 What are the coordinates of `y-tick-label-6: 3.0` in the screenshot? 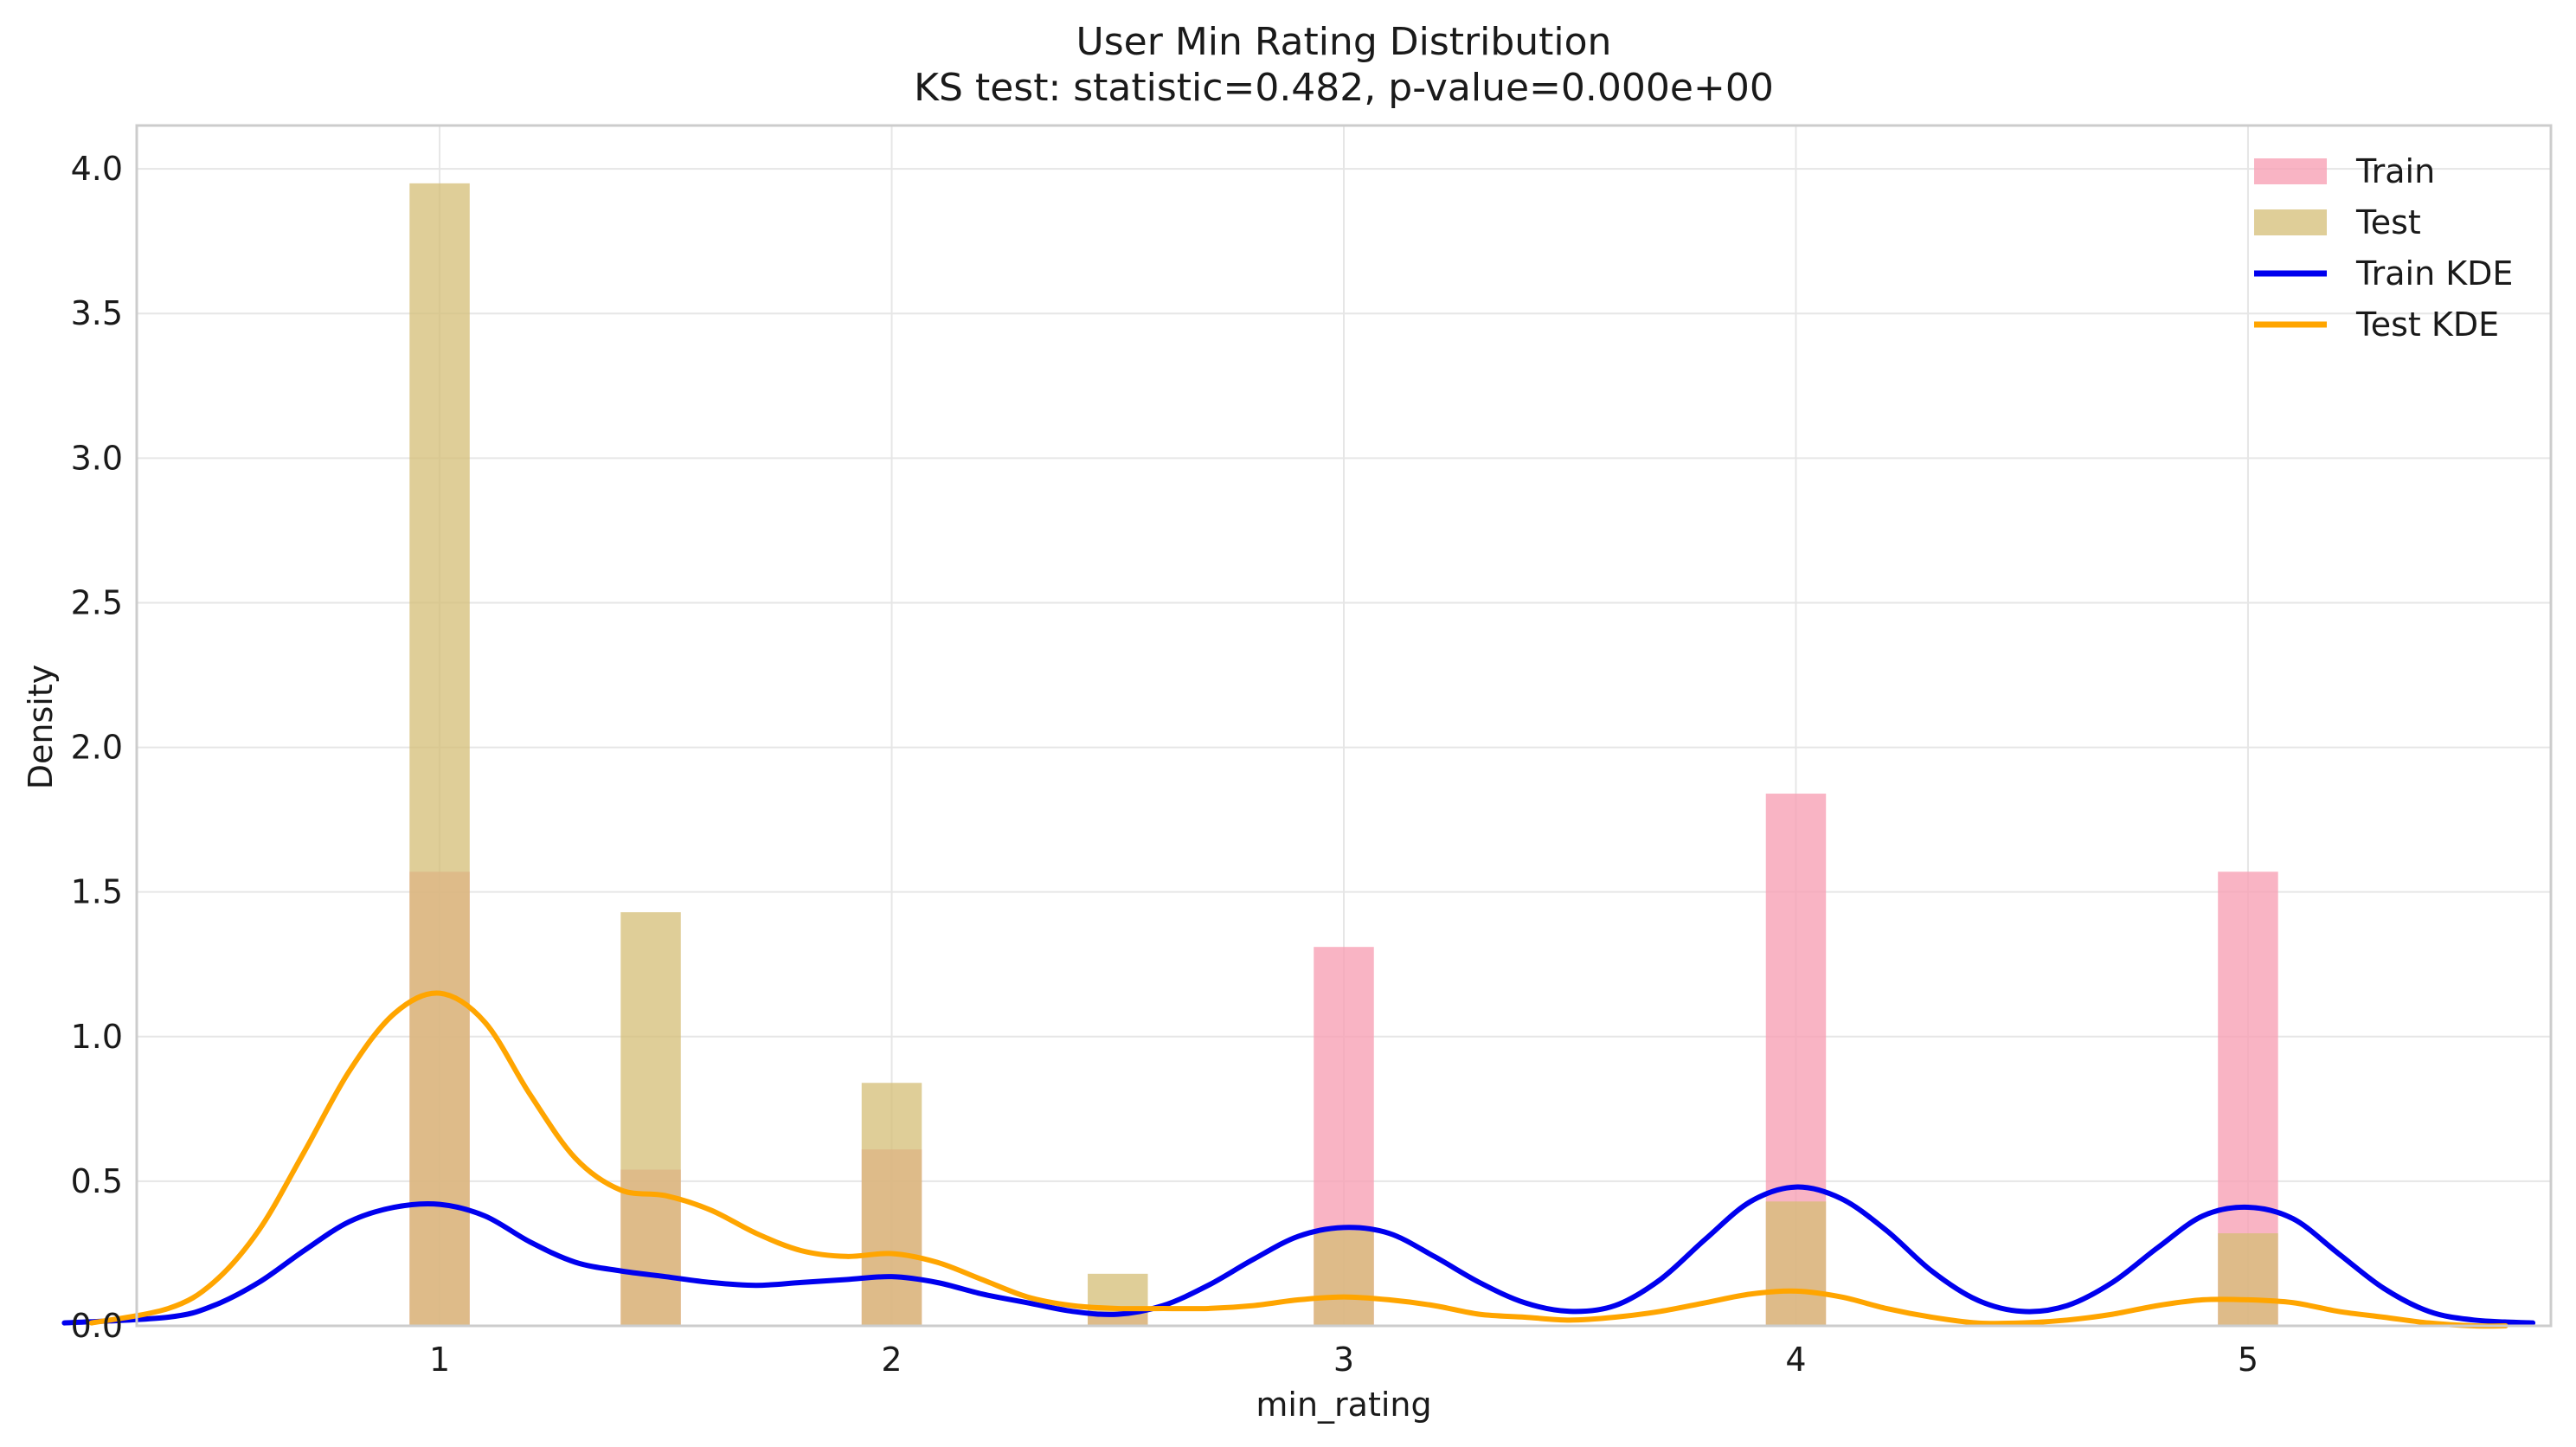 It's located at (97, 458).